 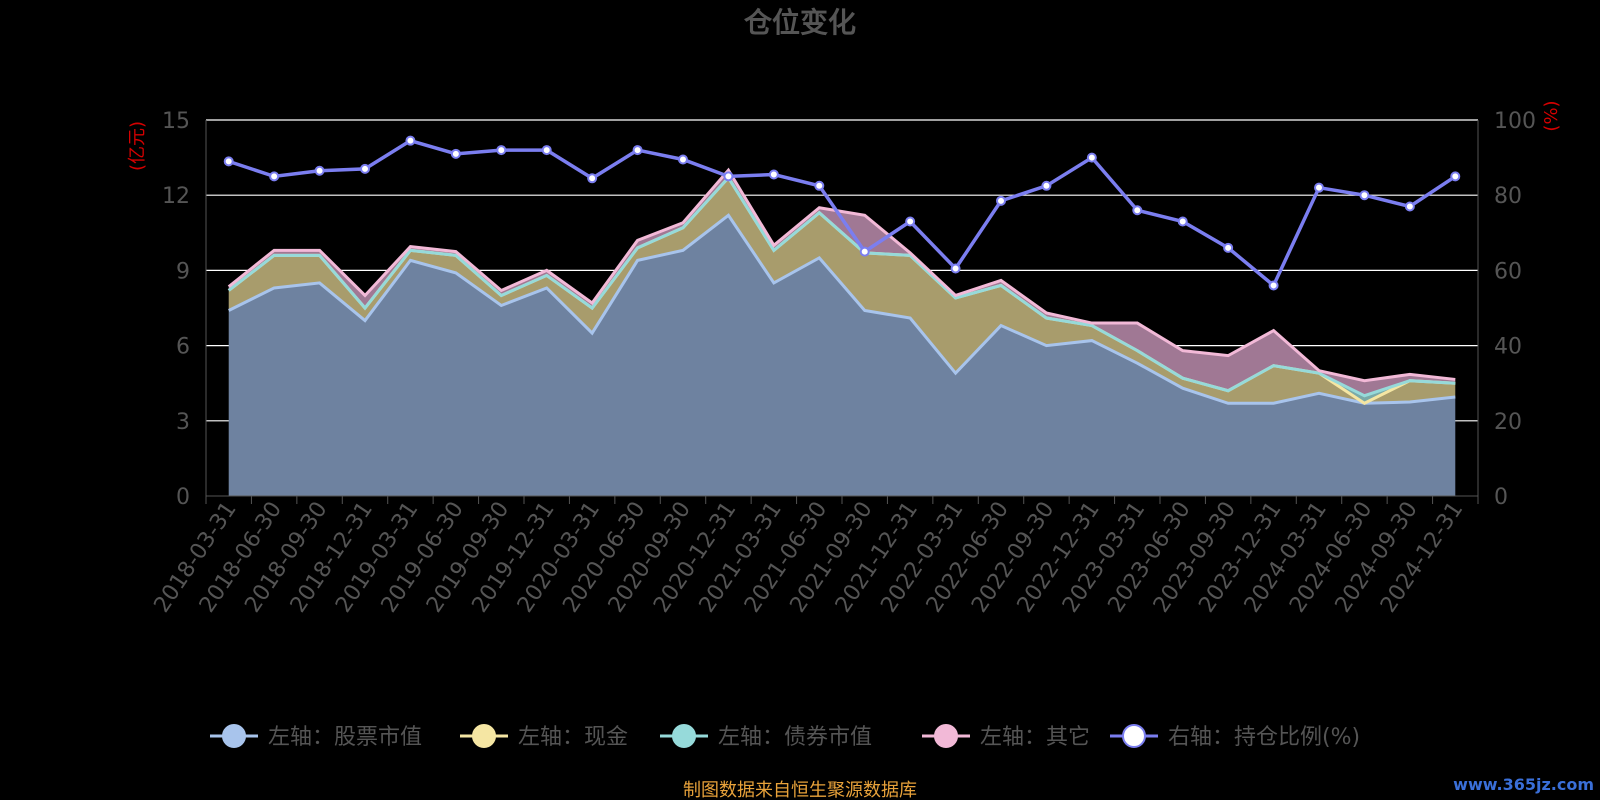 I want to click on legend: 左轴：股票市值 左轴：现金 左轴：债券市值 左轴：其它 右轴：持仓比例(%), so click(x=785, y=737).